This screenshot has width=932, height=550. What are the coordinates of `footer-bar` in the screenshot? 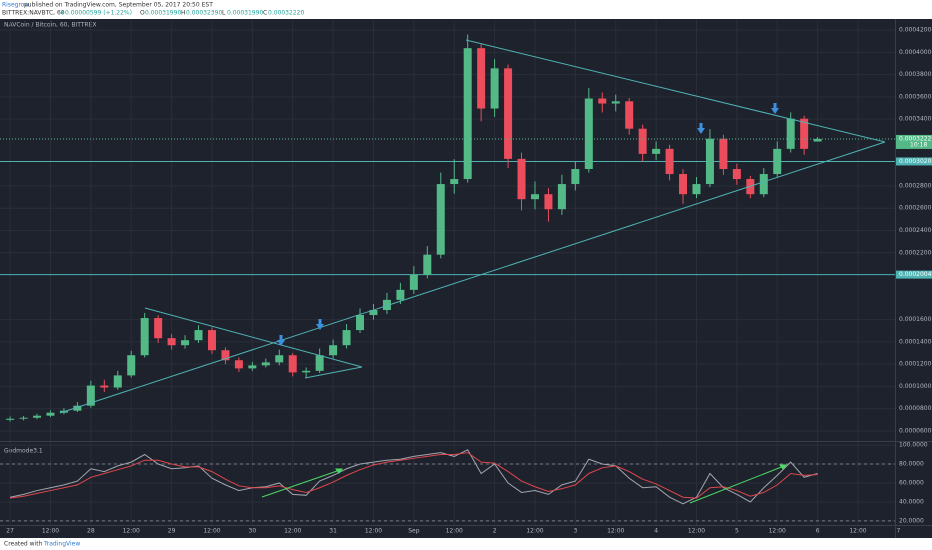 It's located at (466, 544).